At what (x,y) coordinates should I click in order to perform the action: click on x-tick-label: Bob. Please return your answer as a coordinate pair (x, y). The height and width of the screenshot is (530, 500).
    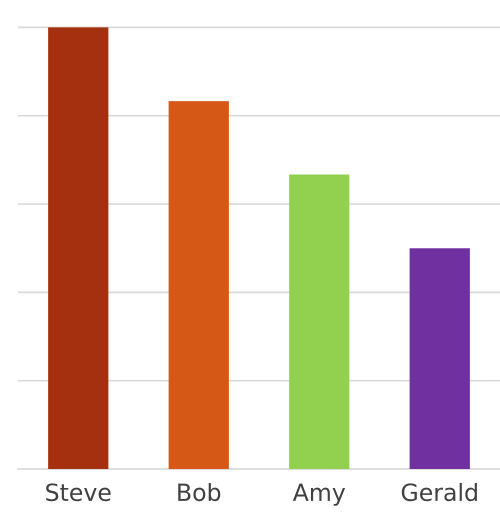
    Looking at the image, I should click on (199, 492).